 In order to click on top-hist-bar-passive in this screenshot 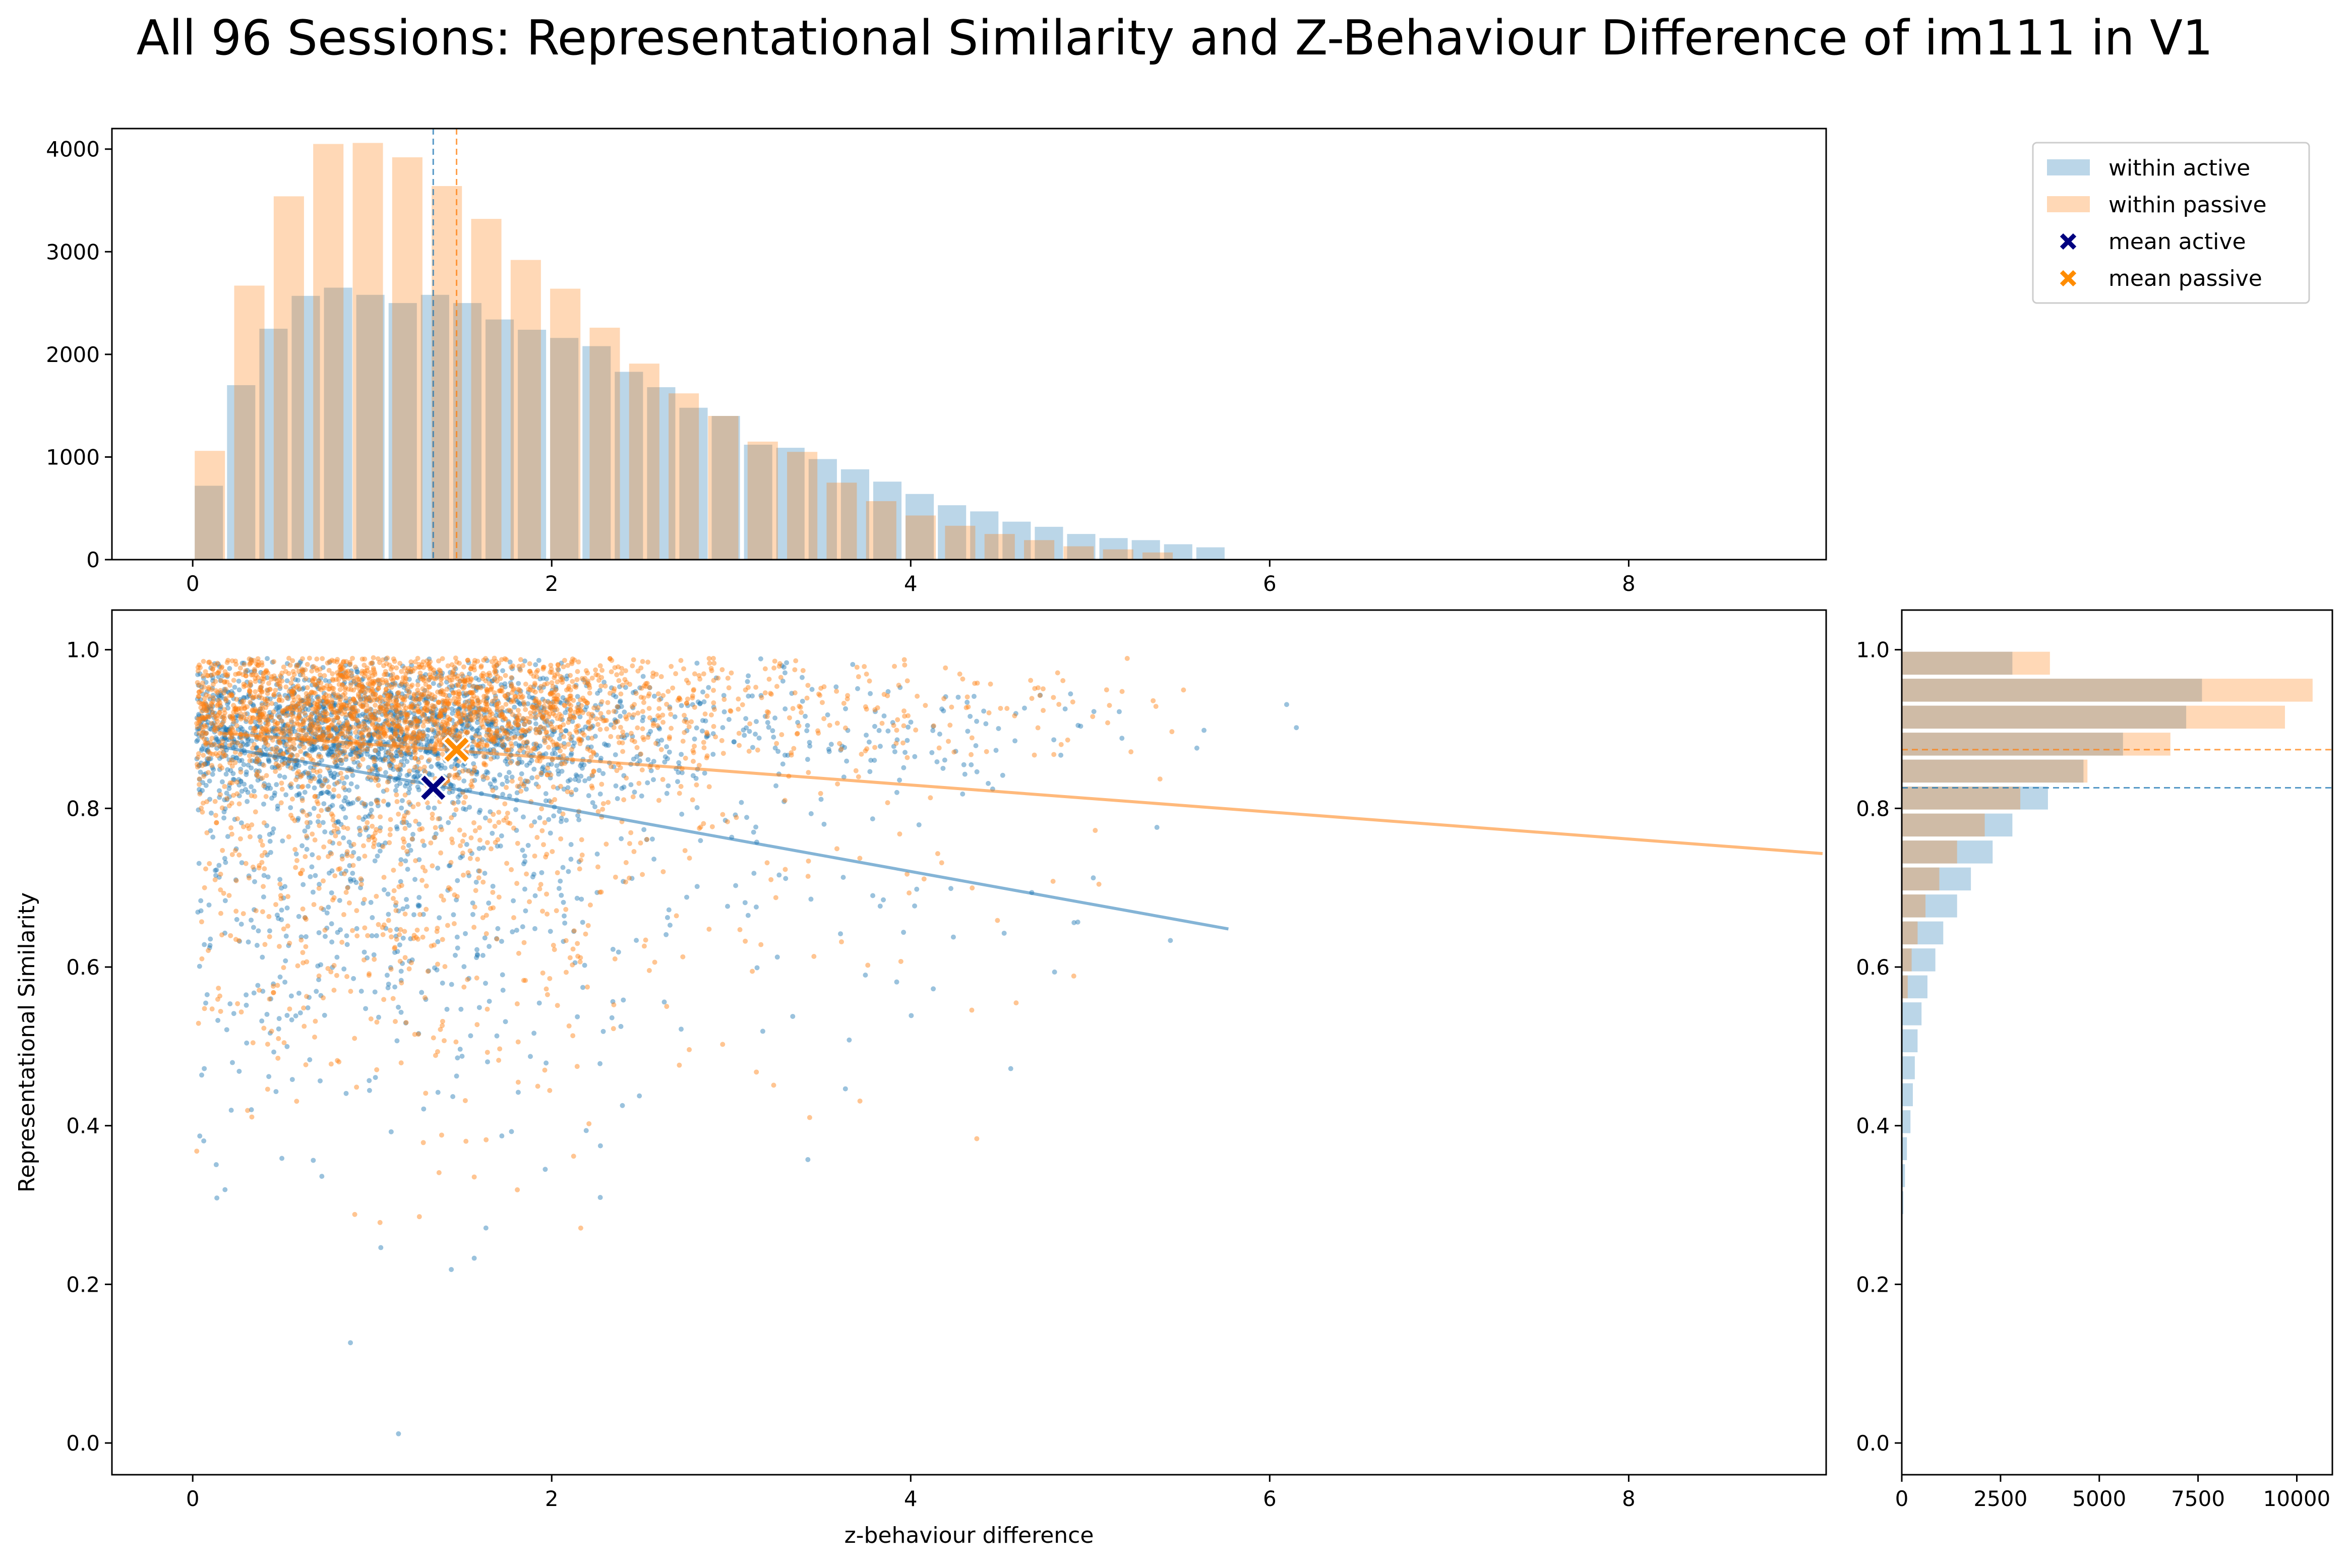, I will do `click(407, 358)`.